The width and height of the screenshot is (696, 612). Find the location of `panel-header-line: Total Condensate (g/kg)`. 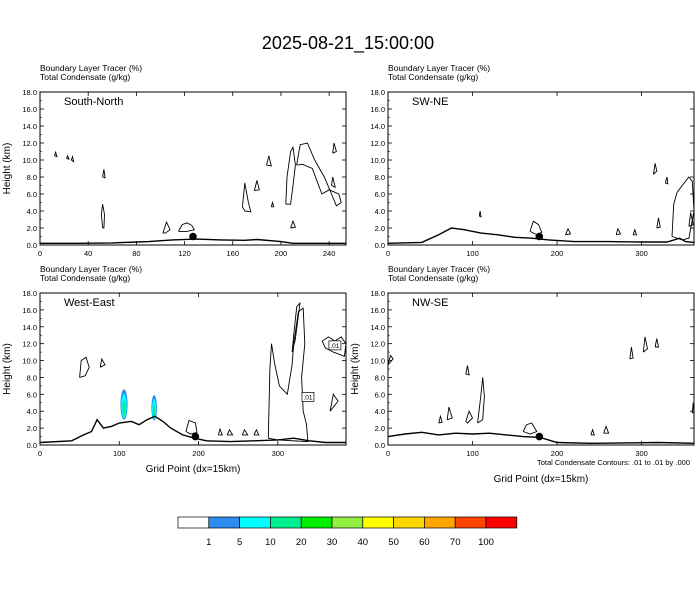

panel-header-line: Total Condensate (g/kg) is located at coordinates (433, 278).